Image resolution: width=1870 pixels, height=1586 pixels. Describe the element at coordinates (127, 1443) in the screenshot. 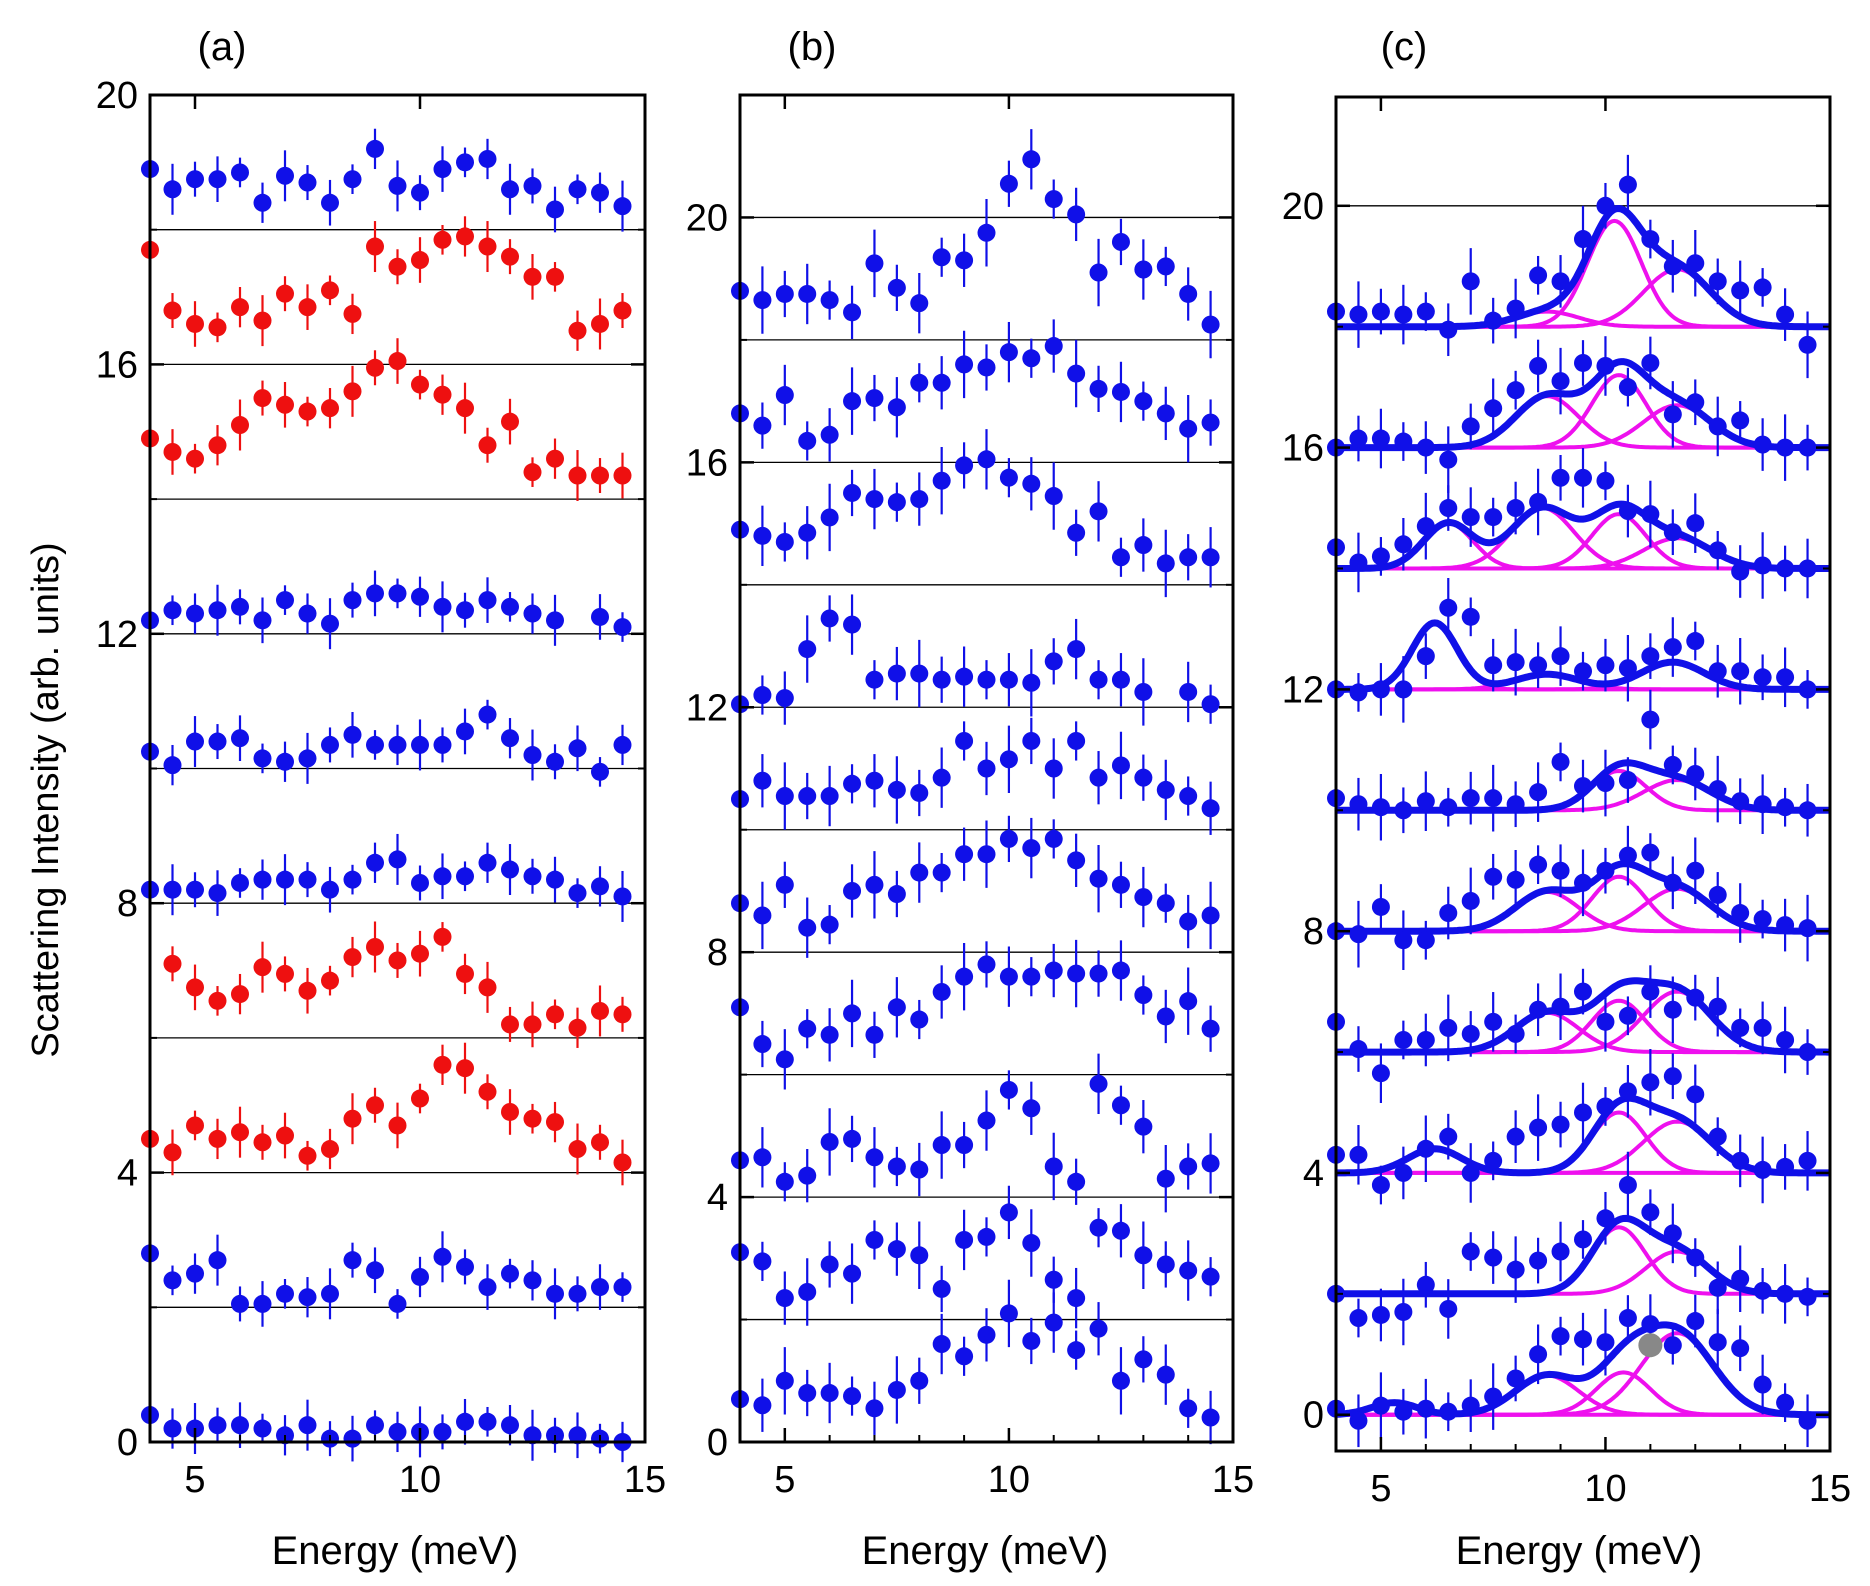

I see `y-tick-label: 0` at that location.